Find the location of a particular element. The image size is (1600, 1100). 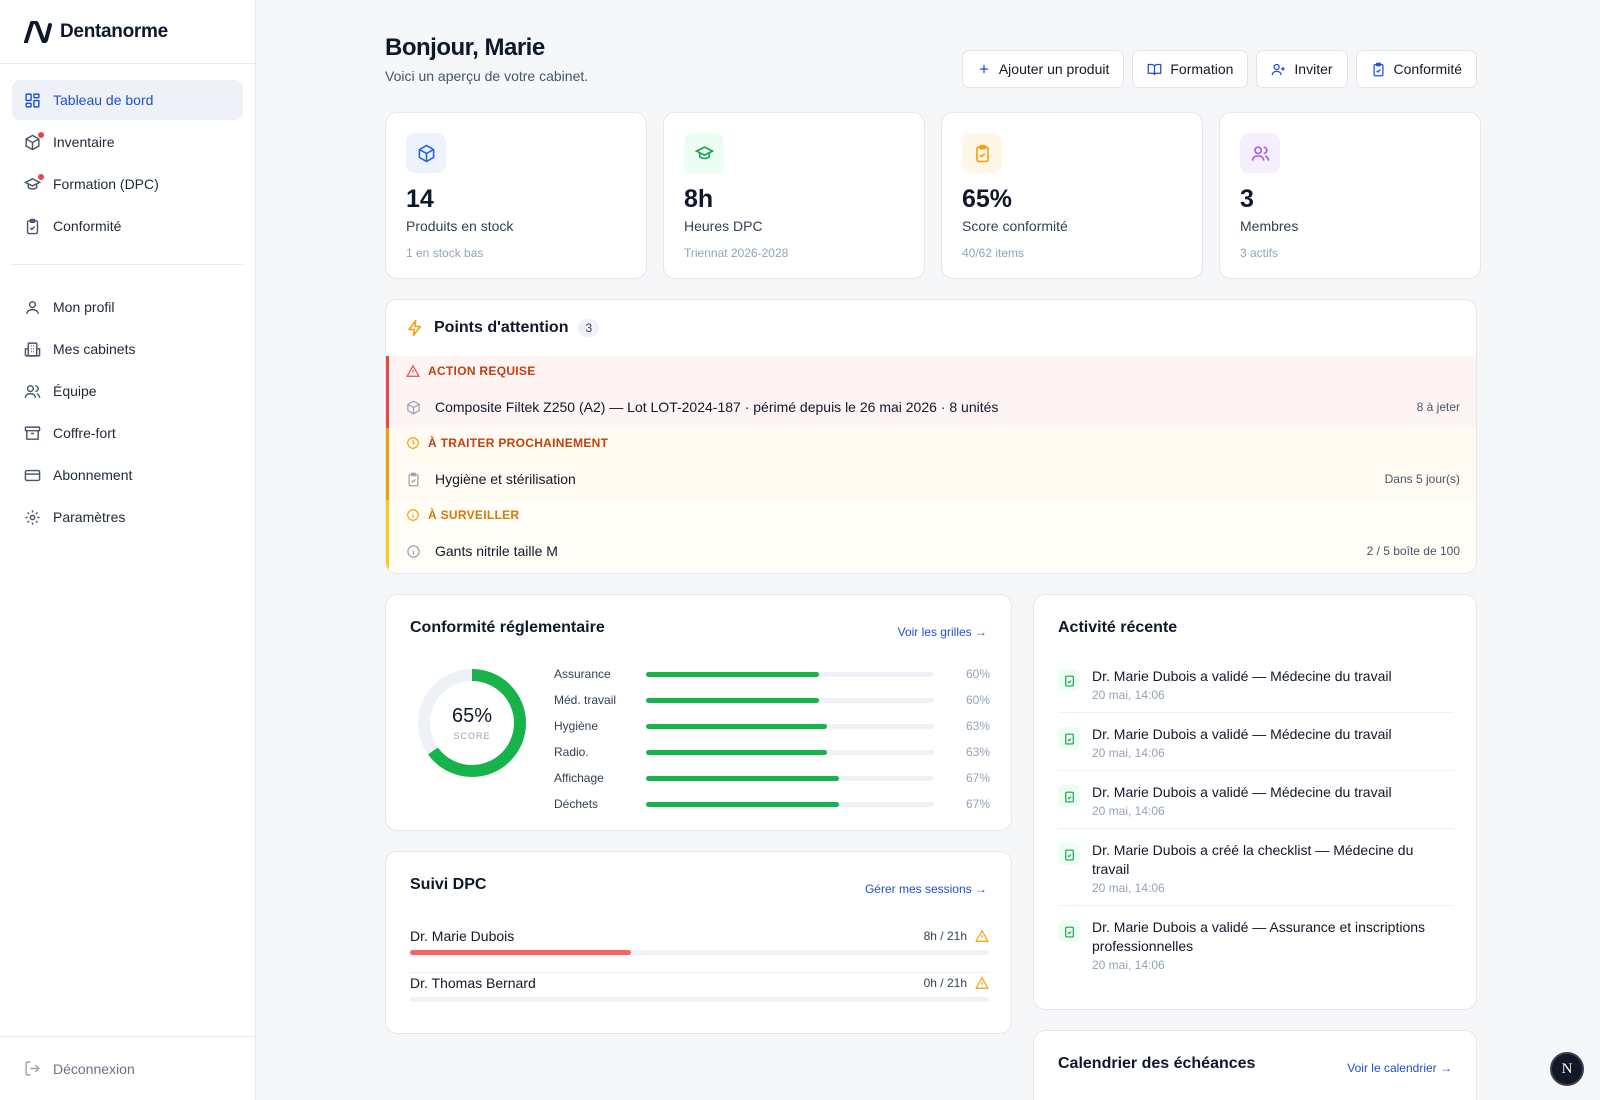

compliance-bar-row: Assurance 60% is located at coordinates (772, 674).